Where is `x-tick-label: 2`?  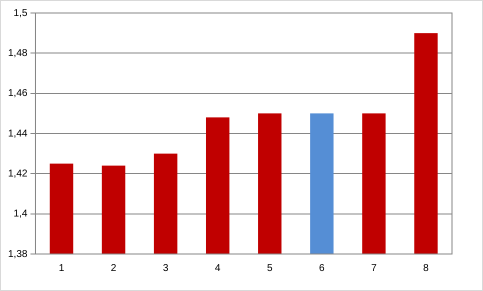
x-tick-label: 2 is located at coordinates (113, 268).